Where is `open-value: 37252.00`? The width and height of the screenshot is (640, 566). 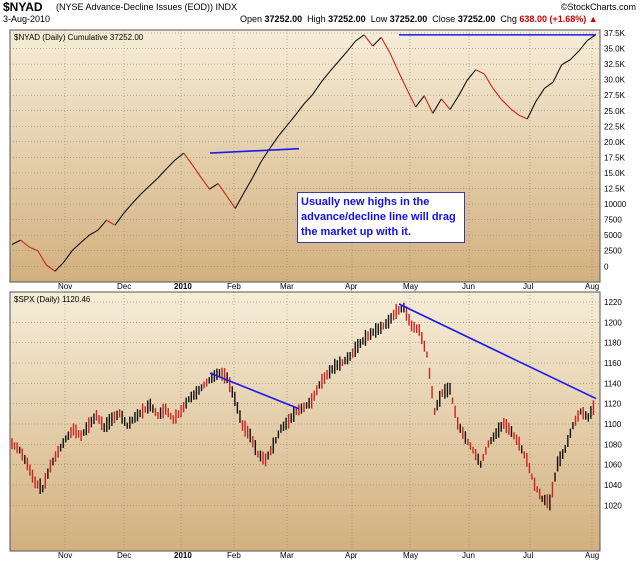 open-value: 37252.00 is located at coordinates (283, 19).